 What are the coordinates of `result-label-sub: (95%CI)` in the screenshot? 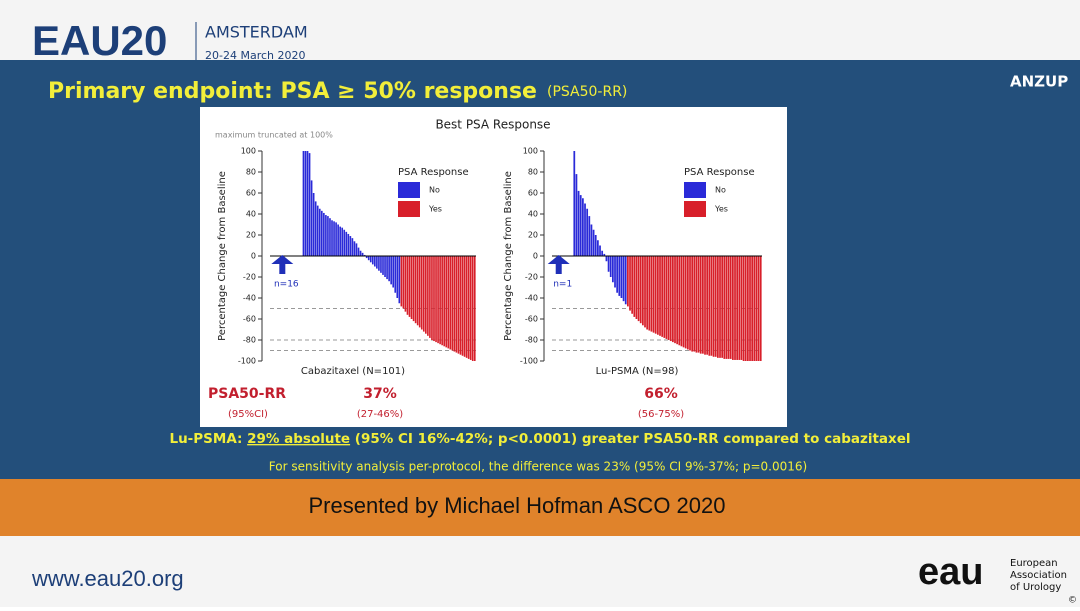 It's located at (248, 414).